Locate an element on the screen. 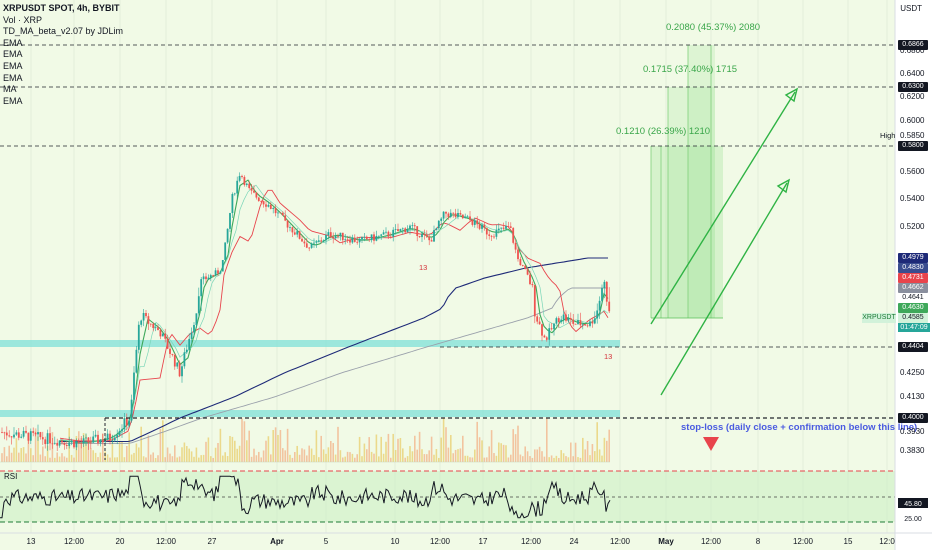 Image resolution: width=932 pixels, height=550 pixels. rsi-background is located at coordinates (447, 496).